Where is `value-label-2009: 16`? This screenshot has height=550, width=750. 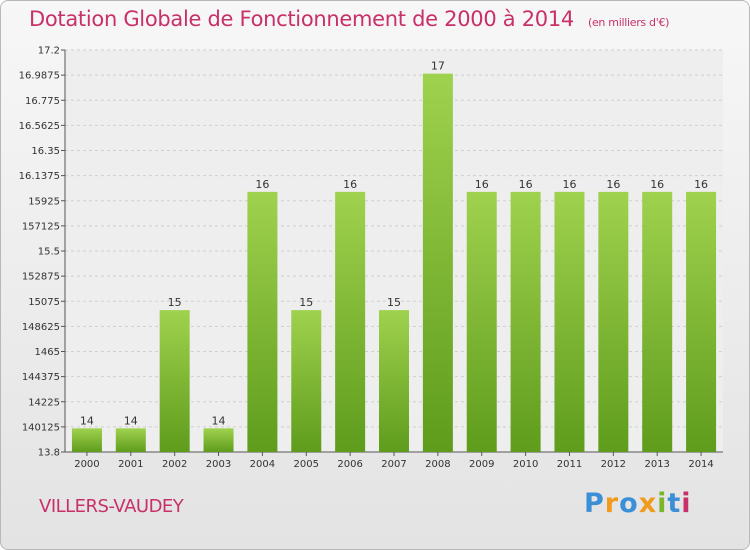
value-label-2009: 16 is located at coordinates (482, 184).